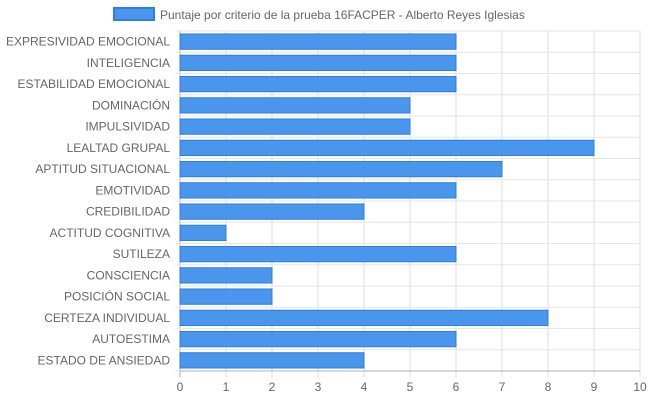 This screenshot has width=650, height=400. I want to click on x-tick-label: 8, so click(548, 387).